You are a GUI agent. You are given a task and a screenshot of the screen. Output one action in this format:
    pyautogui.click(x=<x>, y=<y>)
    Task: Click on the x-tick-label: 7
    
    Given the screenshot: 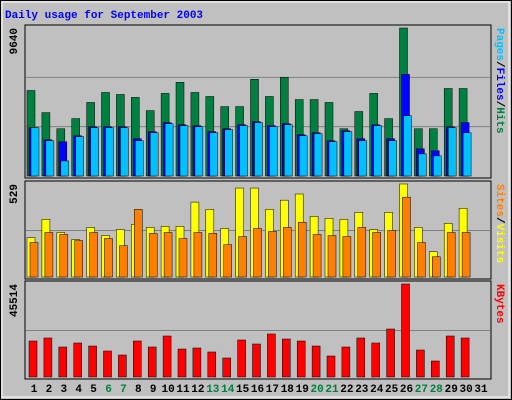 What is the action you would take?
    pyautogui.click(x=123, y=390)
    